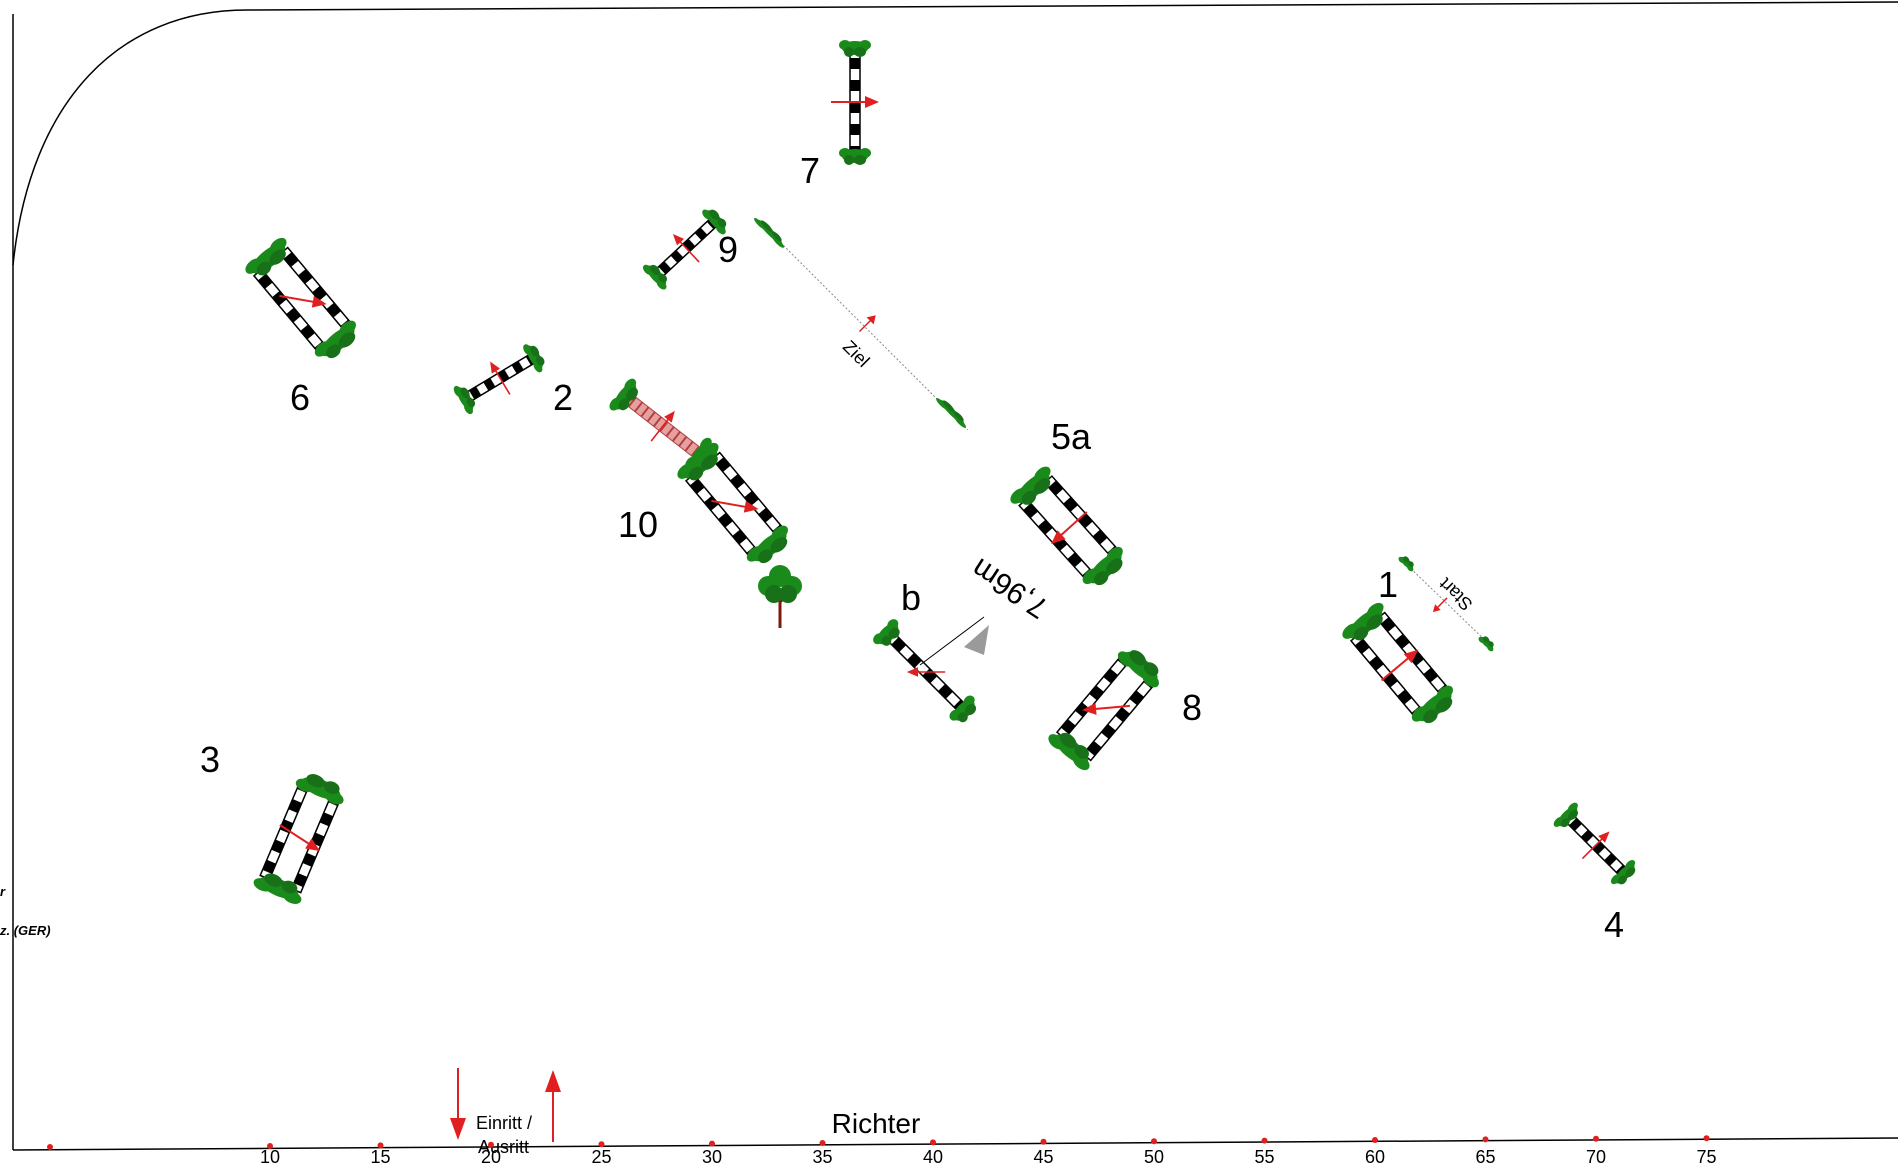 This screenshot has width=1901, height=1168. Describe the element at coordinates (25, 930) in the screenshot. I see `side-text-2: z. (GER)` at that location.